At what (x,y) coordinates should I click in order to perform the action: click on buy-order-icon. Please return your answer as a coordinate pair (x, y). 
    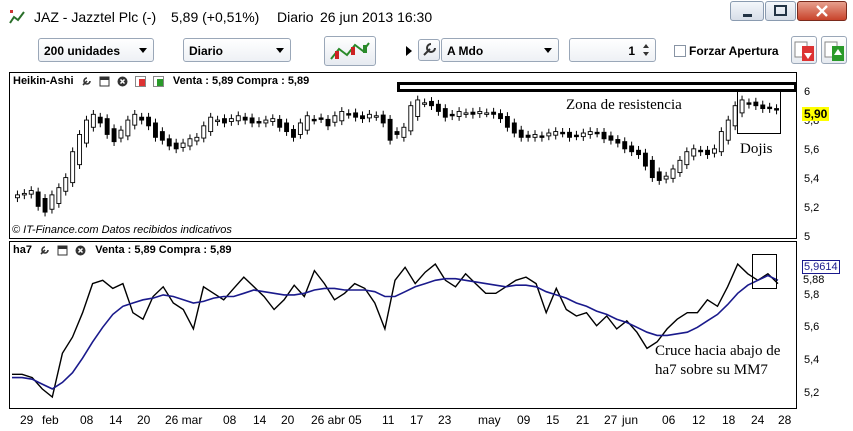
    Looking at the image, I should click on (158, 81).